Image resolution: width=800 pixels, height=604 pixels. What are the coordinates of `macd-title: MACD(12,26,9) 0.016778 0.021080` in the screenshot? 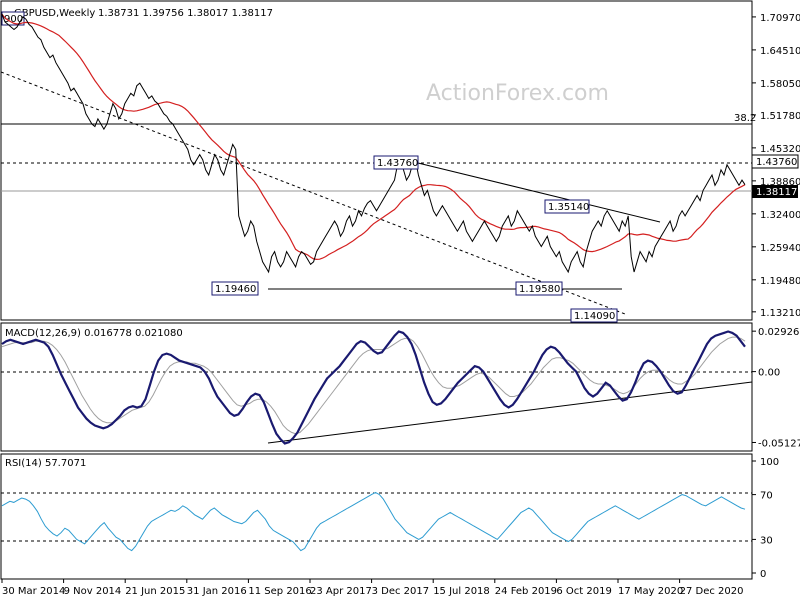 It's located at (94, 333).